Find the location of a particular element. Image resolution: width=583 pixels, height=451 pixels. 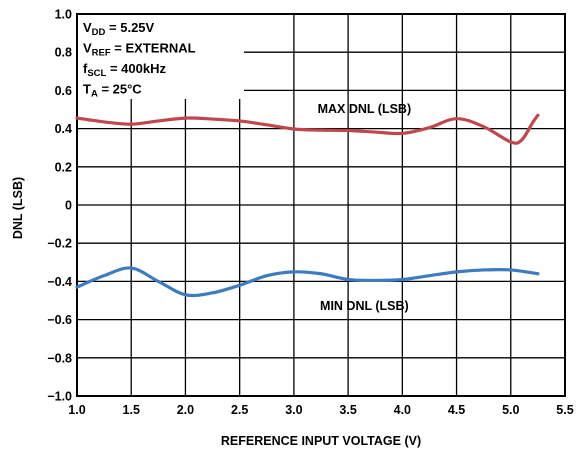

y-tick-label: 0 is located at coordinates (68, 206).